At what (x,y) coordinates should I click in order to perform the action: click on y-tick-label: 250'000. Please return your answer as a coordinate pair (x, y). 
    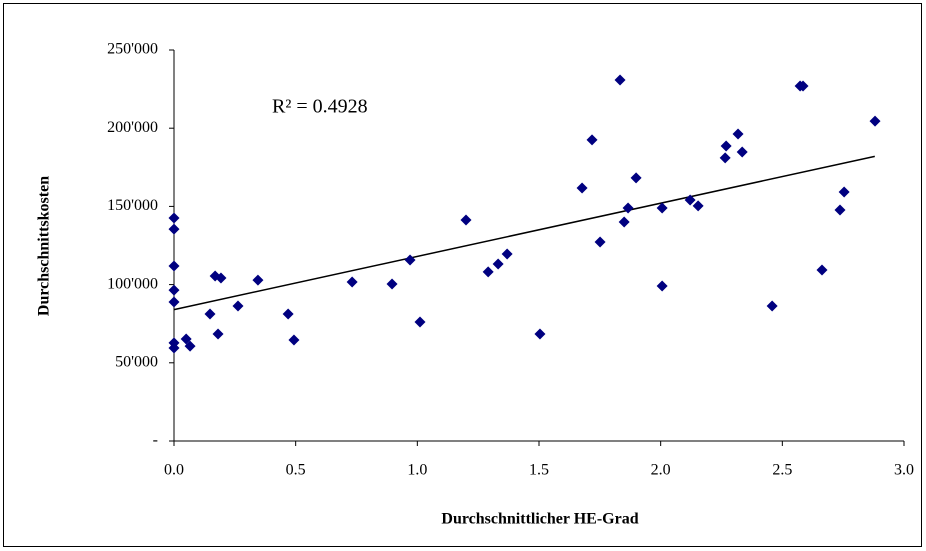
    Looking at the image, I should click on (132, 49).